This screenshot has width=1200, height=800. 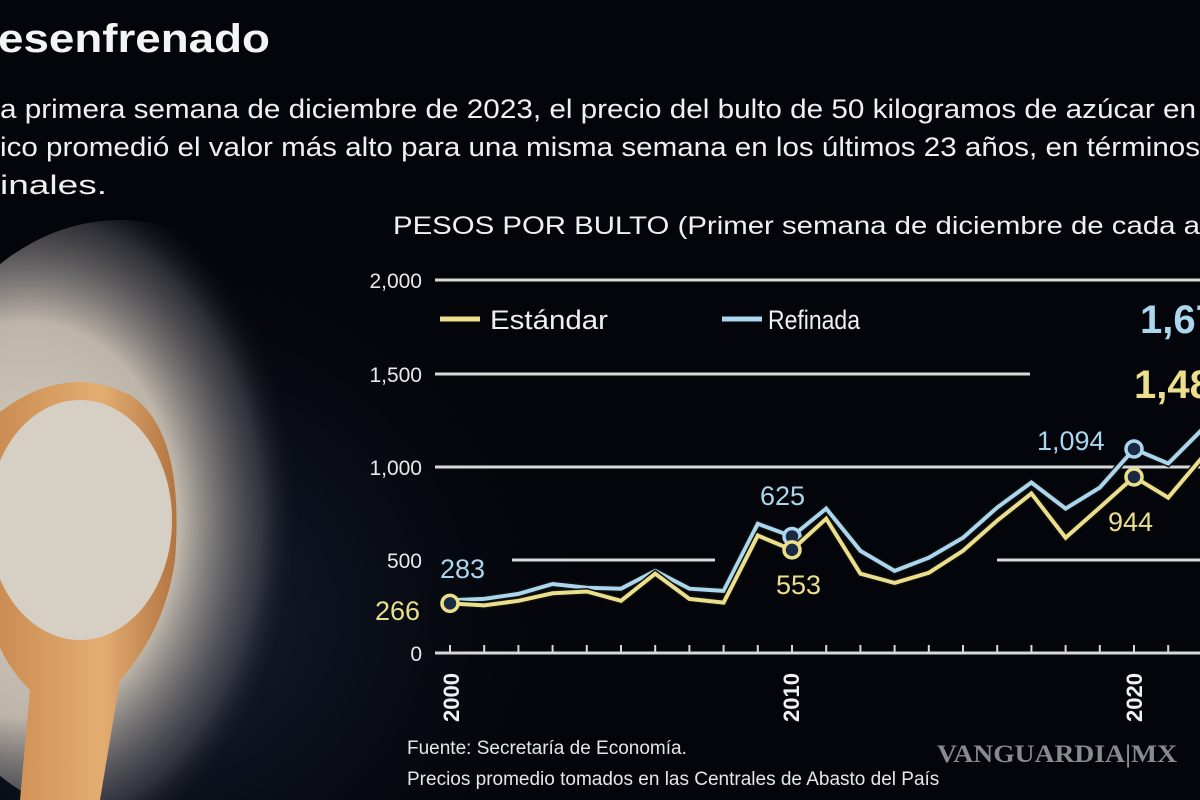 I want to click on x-tick-label: 2020, so click(x=1134, y=697).